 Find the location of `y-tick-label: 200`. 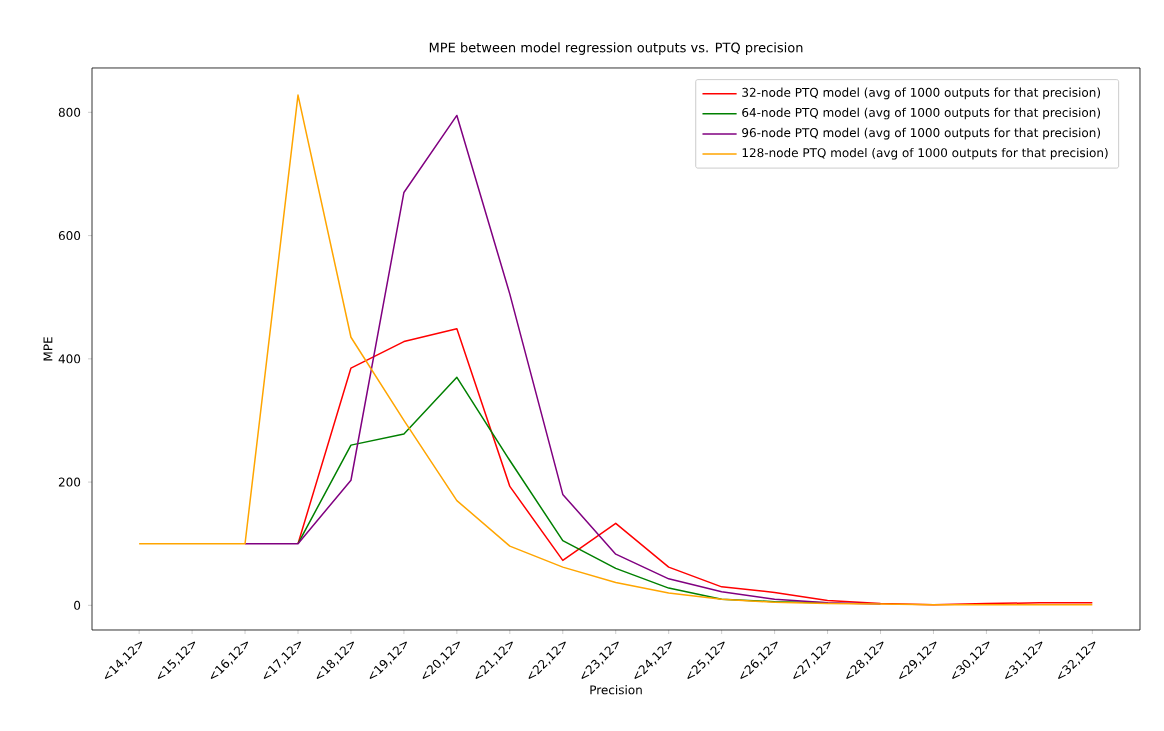

y-tick-label: 200 is located at coordinates (69, 482).